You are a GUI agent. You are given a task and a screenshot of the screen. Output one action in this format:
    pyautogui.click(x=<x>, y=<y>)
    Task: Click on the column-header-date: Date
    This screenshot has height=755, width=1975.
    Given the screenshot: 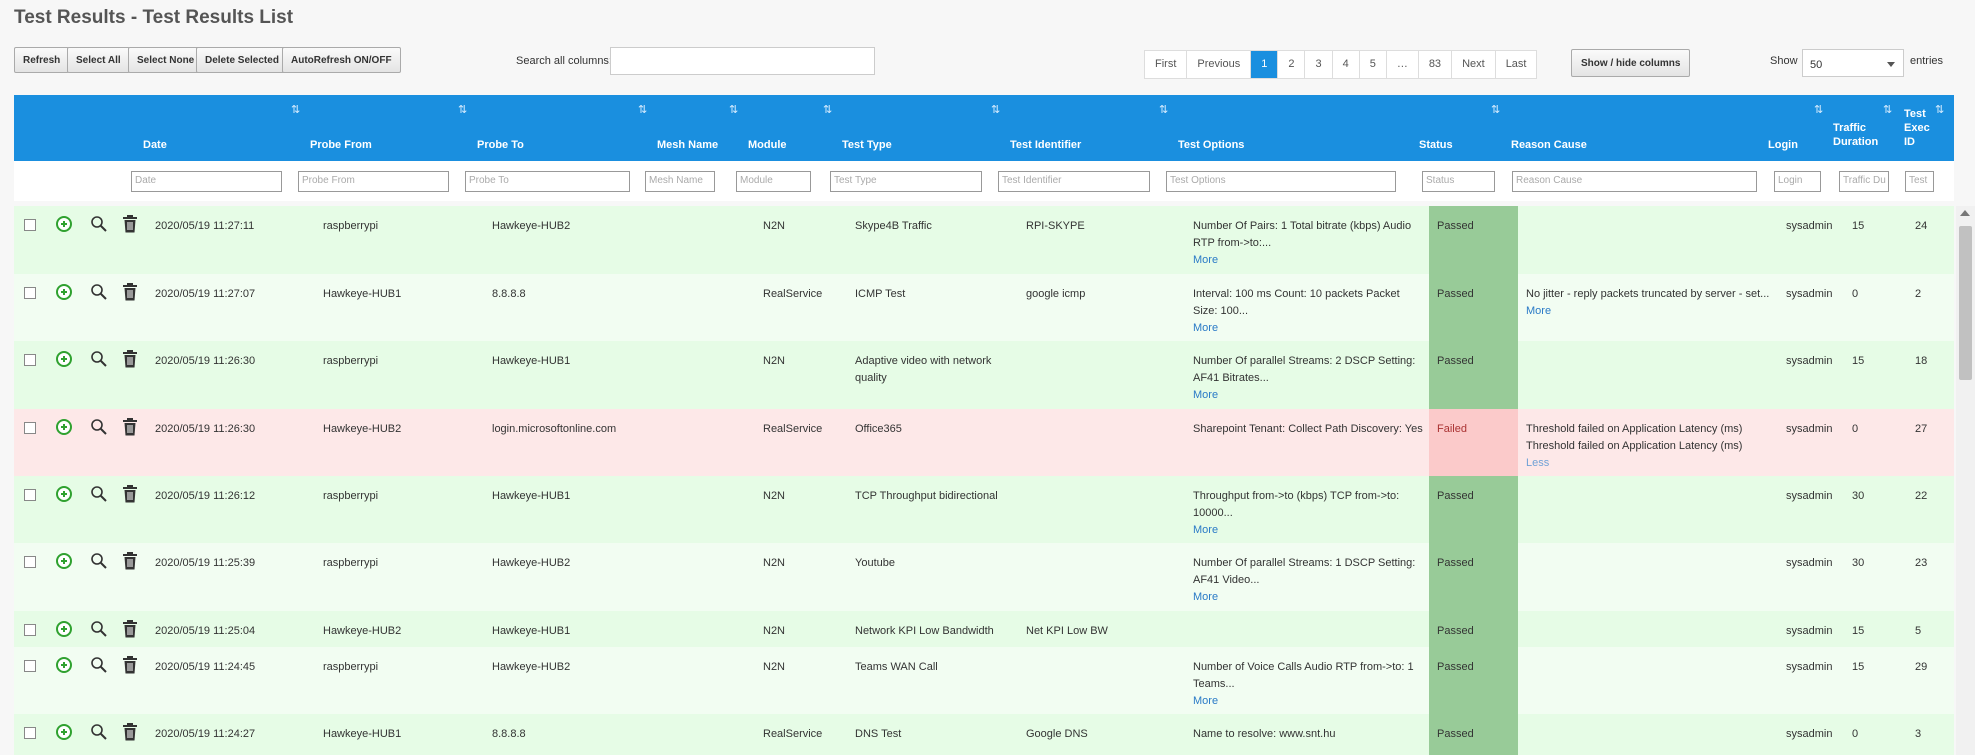 What is the action you would take?
    pyautogui.click(x=155, y=145)
    